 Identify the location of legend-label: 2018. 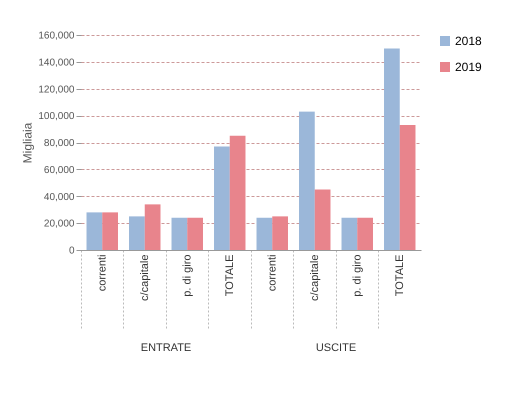
(468, 41).